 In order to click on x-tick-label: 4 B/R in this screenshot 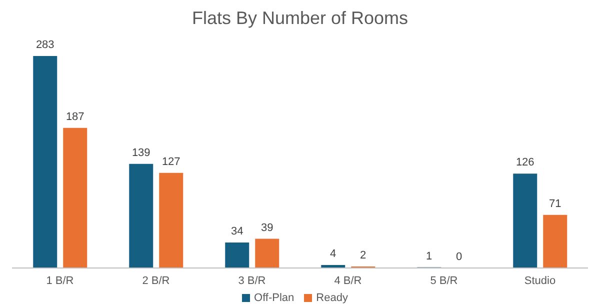, I will do `click(348, 280)`.